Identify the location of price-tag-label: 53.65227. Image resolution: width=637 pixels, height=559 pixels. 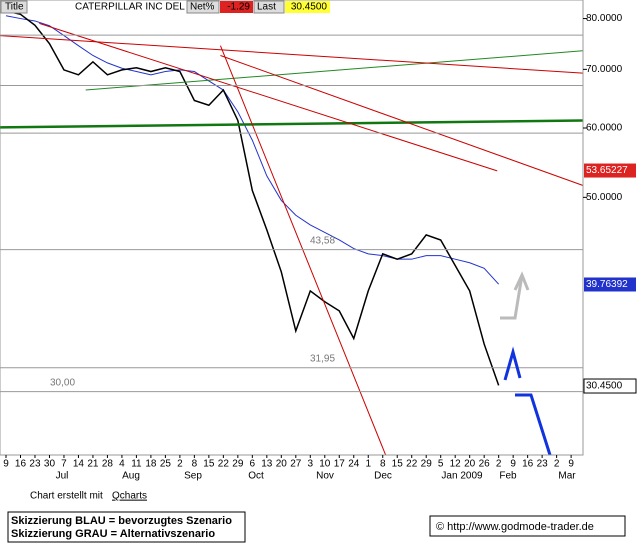
(607, 170).